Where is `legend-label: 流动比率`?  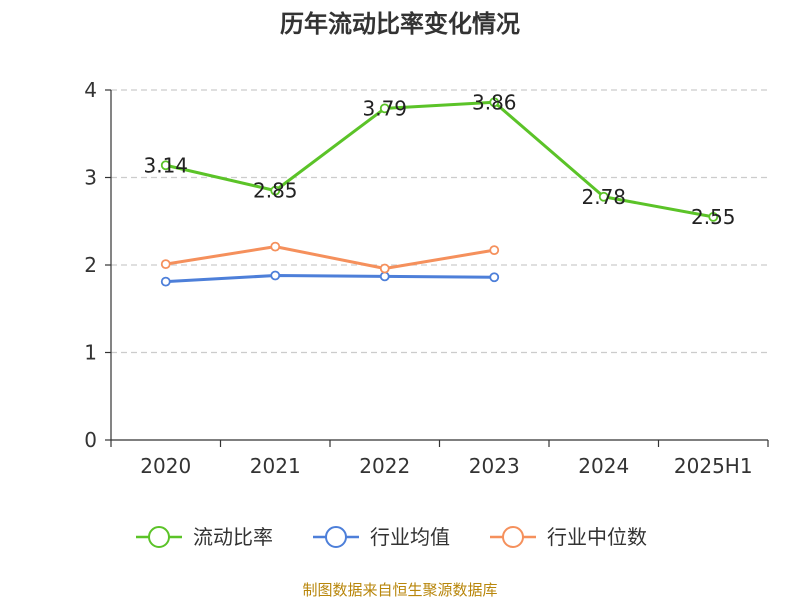
legend-label: 流动比率 is located at coordinates (233, 537).